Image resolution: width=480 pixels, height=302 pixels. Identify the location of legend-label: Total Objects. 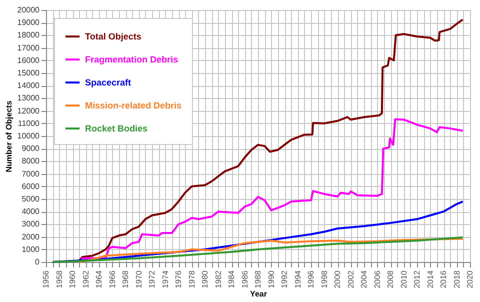
(113, 37).